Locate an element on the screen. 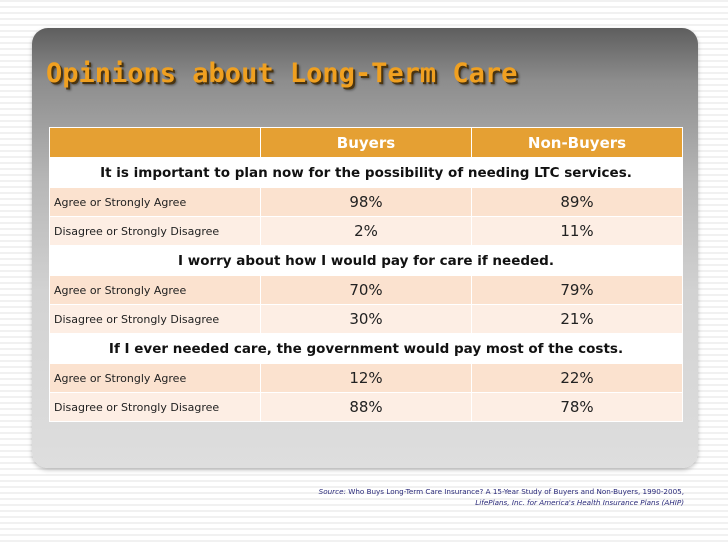 The height and width of the screenshot is (546, 728). table-row: Agree or Strongly Agree 98% 89% is located at coordinates (366, 202).